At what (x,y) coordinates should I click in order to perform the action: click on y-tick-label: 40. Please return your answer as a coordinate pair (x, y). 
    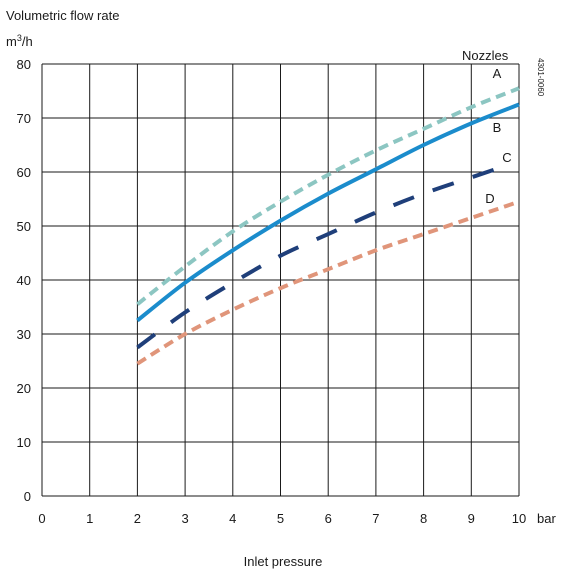
    Looking at the image, I should click on (24, 280).